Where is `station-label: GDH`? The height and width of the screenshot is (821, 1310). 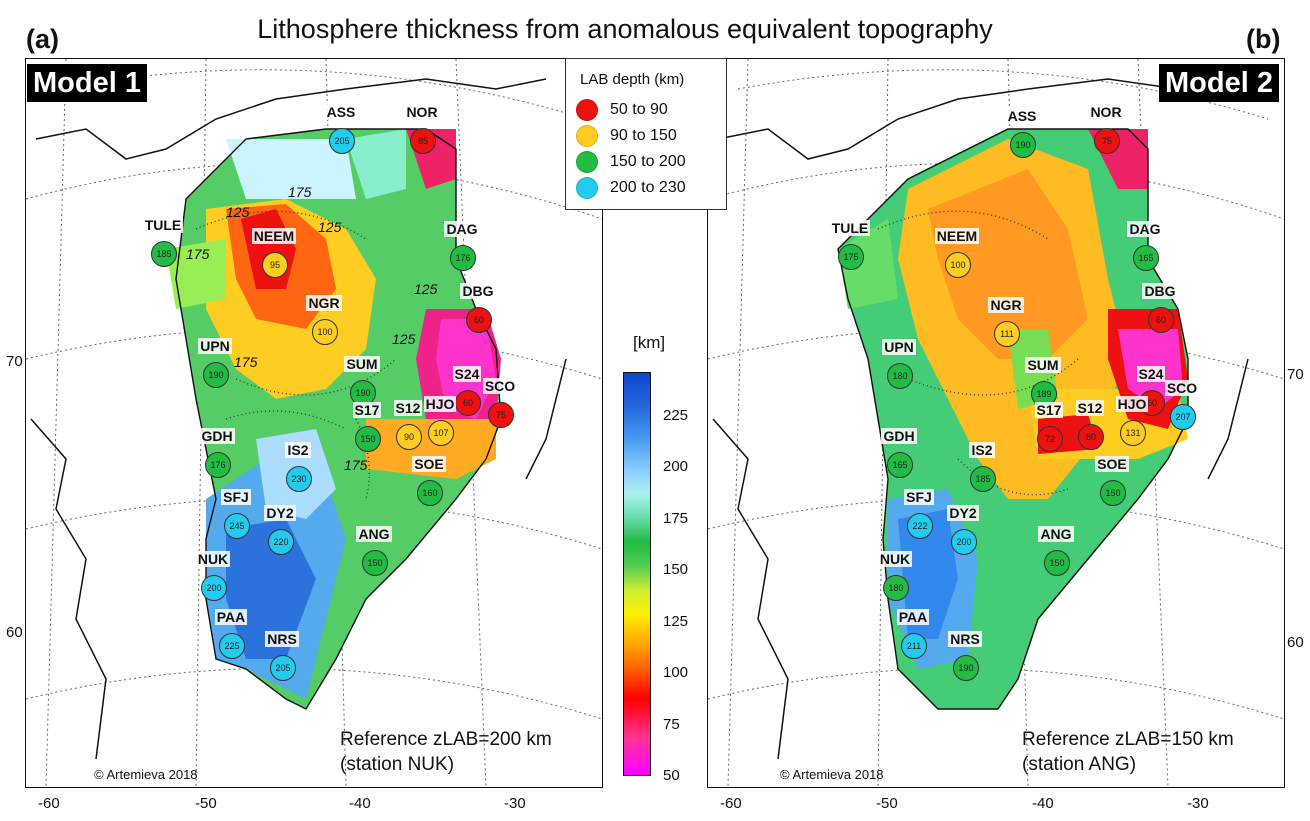
station-label: GDH is located at coordinates (217, 436).